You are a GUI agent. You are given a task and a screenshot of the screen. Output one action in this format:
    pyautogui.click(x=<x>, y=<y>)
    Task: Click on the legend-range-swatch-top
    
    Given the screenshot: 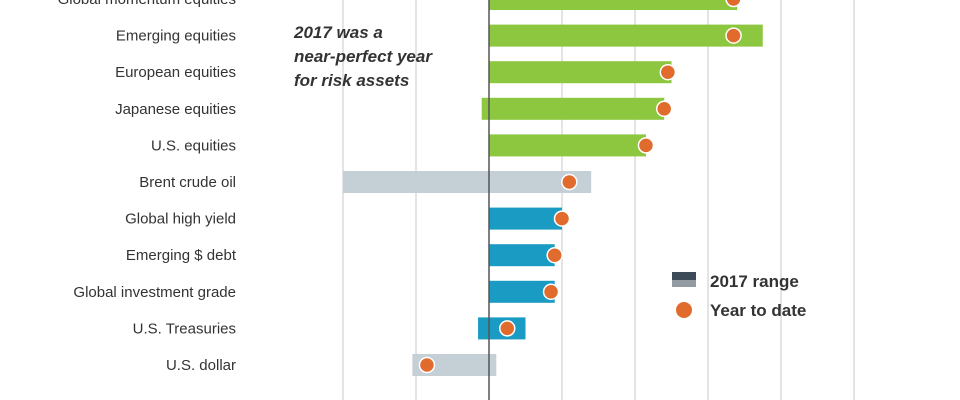 What is the action you would take?
    pyautogui.click(x=684, y=276)
    